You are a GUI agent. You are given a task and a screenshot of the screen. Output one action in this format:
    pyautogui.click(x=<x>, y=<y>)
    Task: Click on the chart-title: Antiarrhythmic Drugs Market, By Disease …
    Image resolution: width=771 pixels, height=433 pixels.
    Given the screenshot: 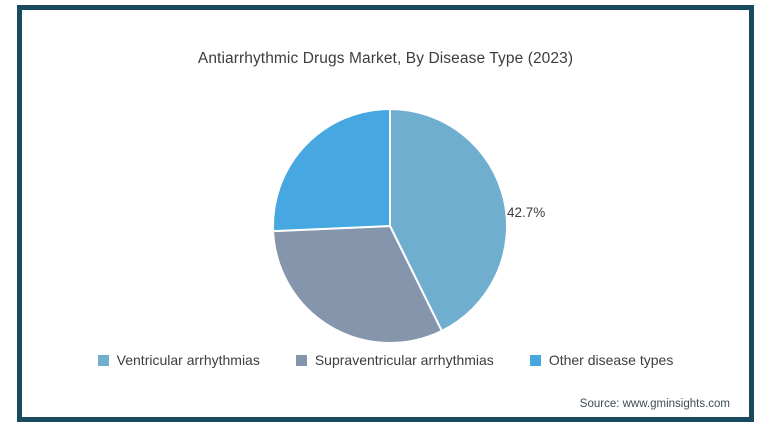 What is the action you would take?
    pyautogui.click(x=385, y=58)
    